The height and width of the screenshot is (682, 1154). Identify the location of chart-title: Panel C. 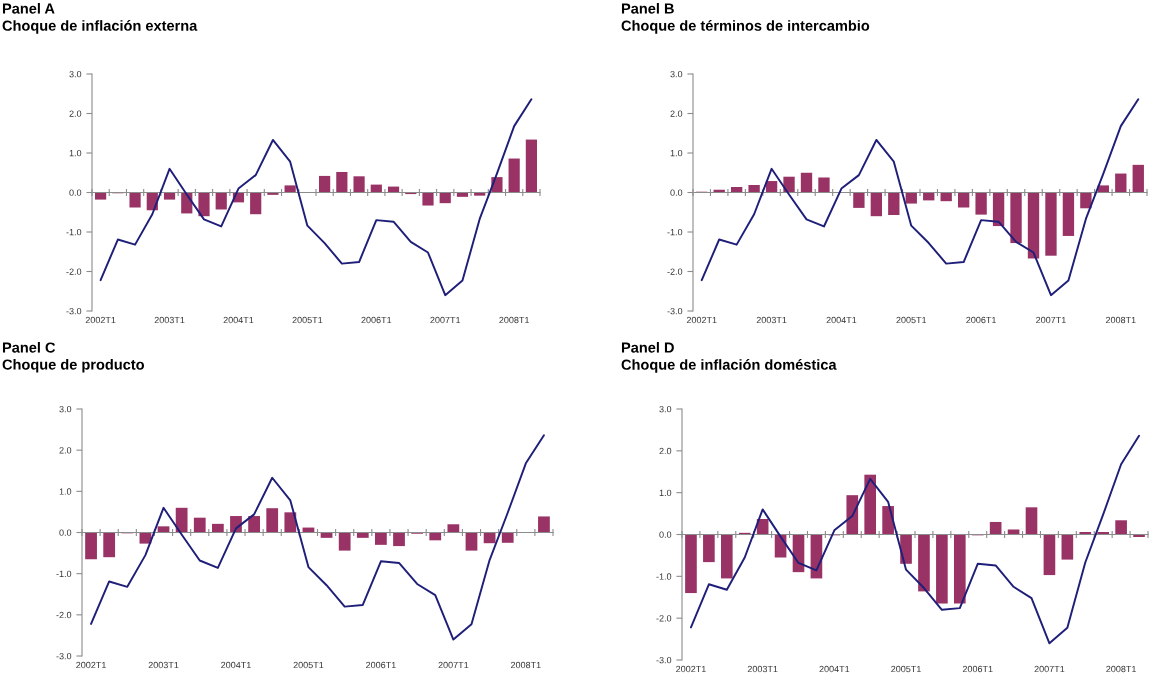
(29, 347).